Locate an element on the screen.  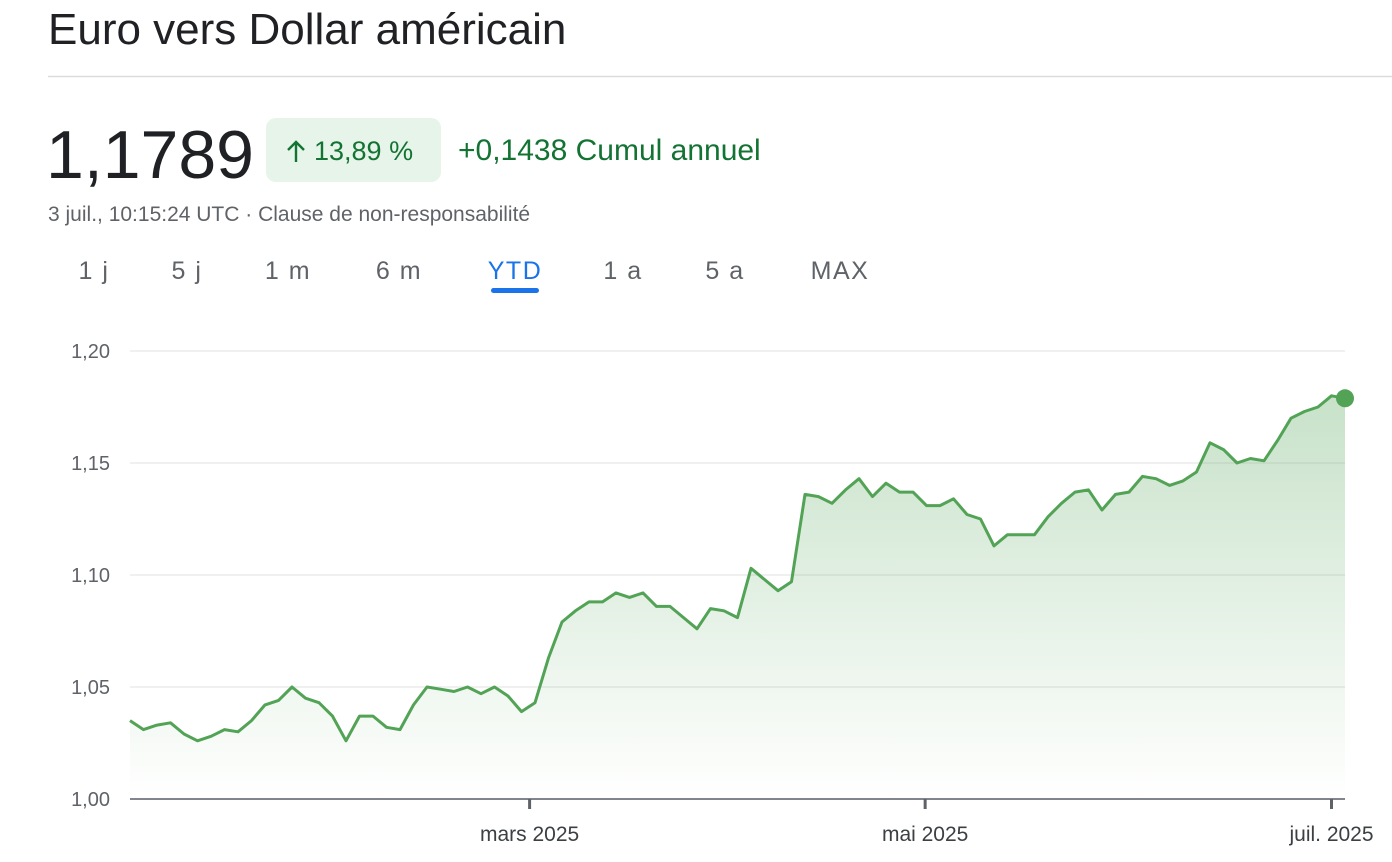
change-percent: 13,89 % is located at coordinates (363, 151).